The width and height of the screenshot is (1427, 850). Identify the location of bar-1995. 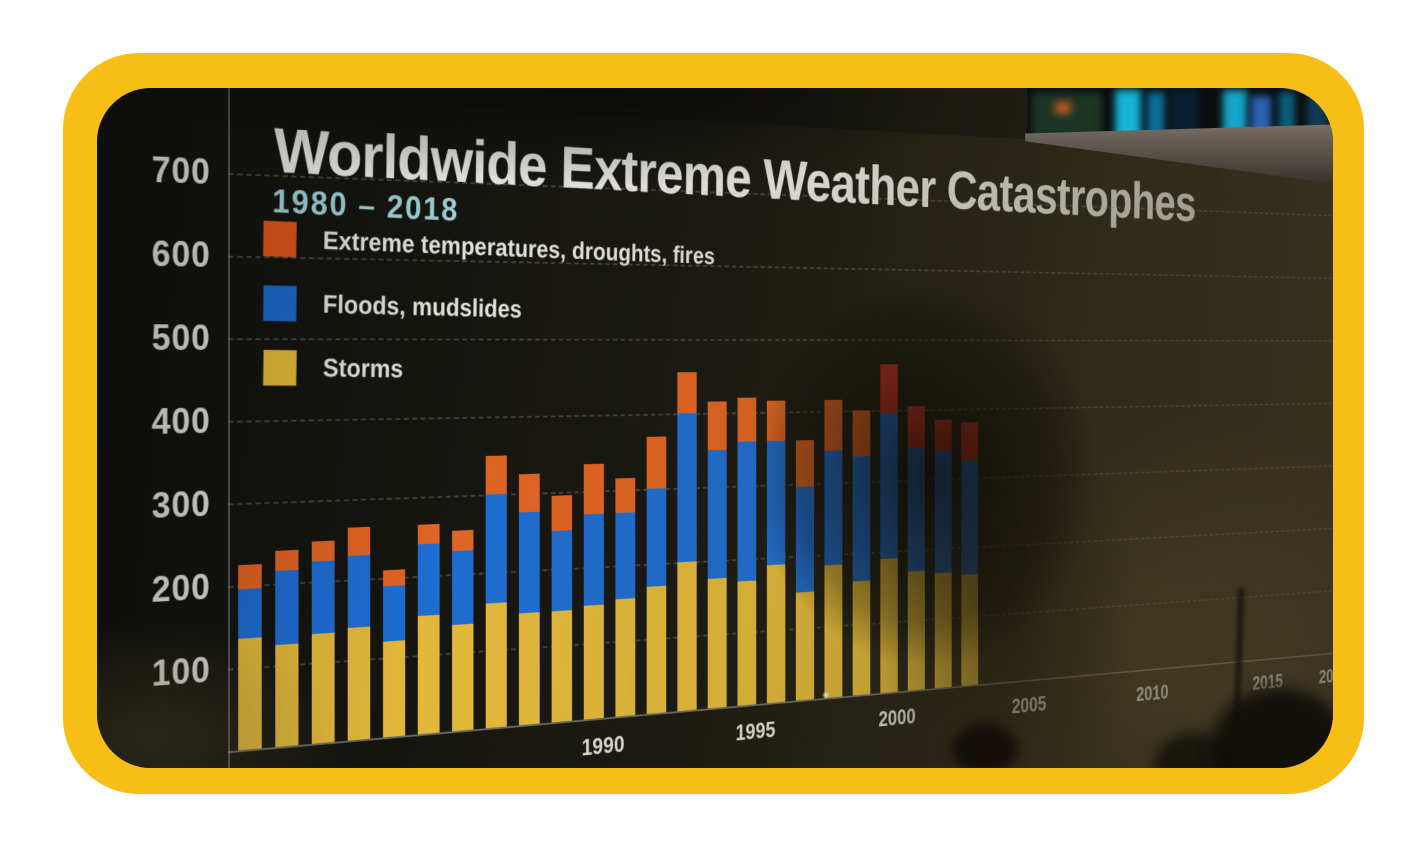
(747, 551).